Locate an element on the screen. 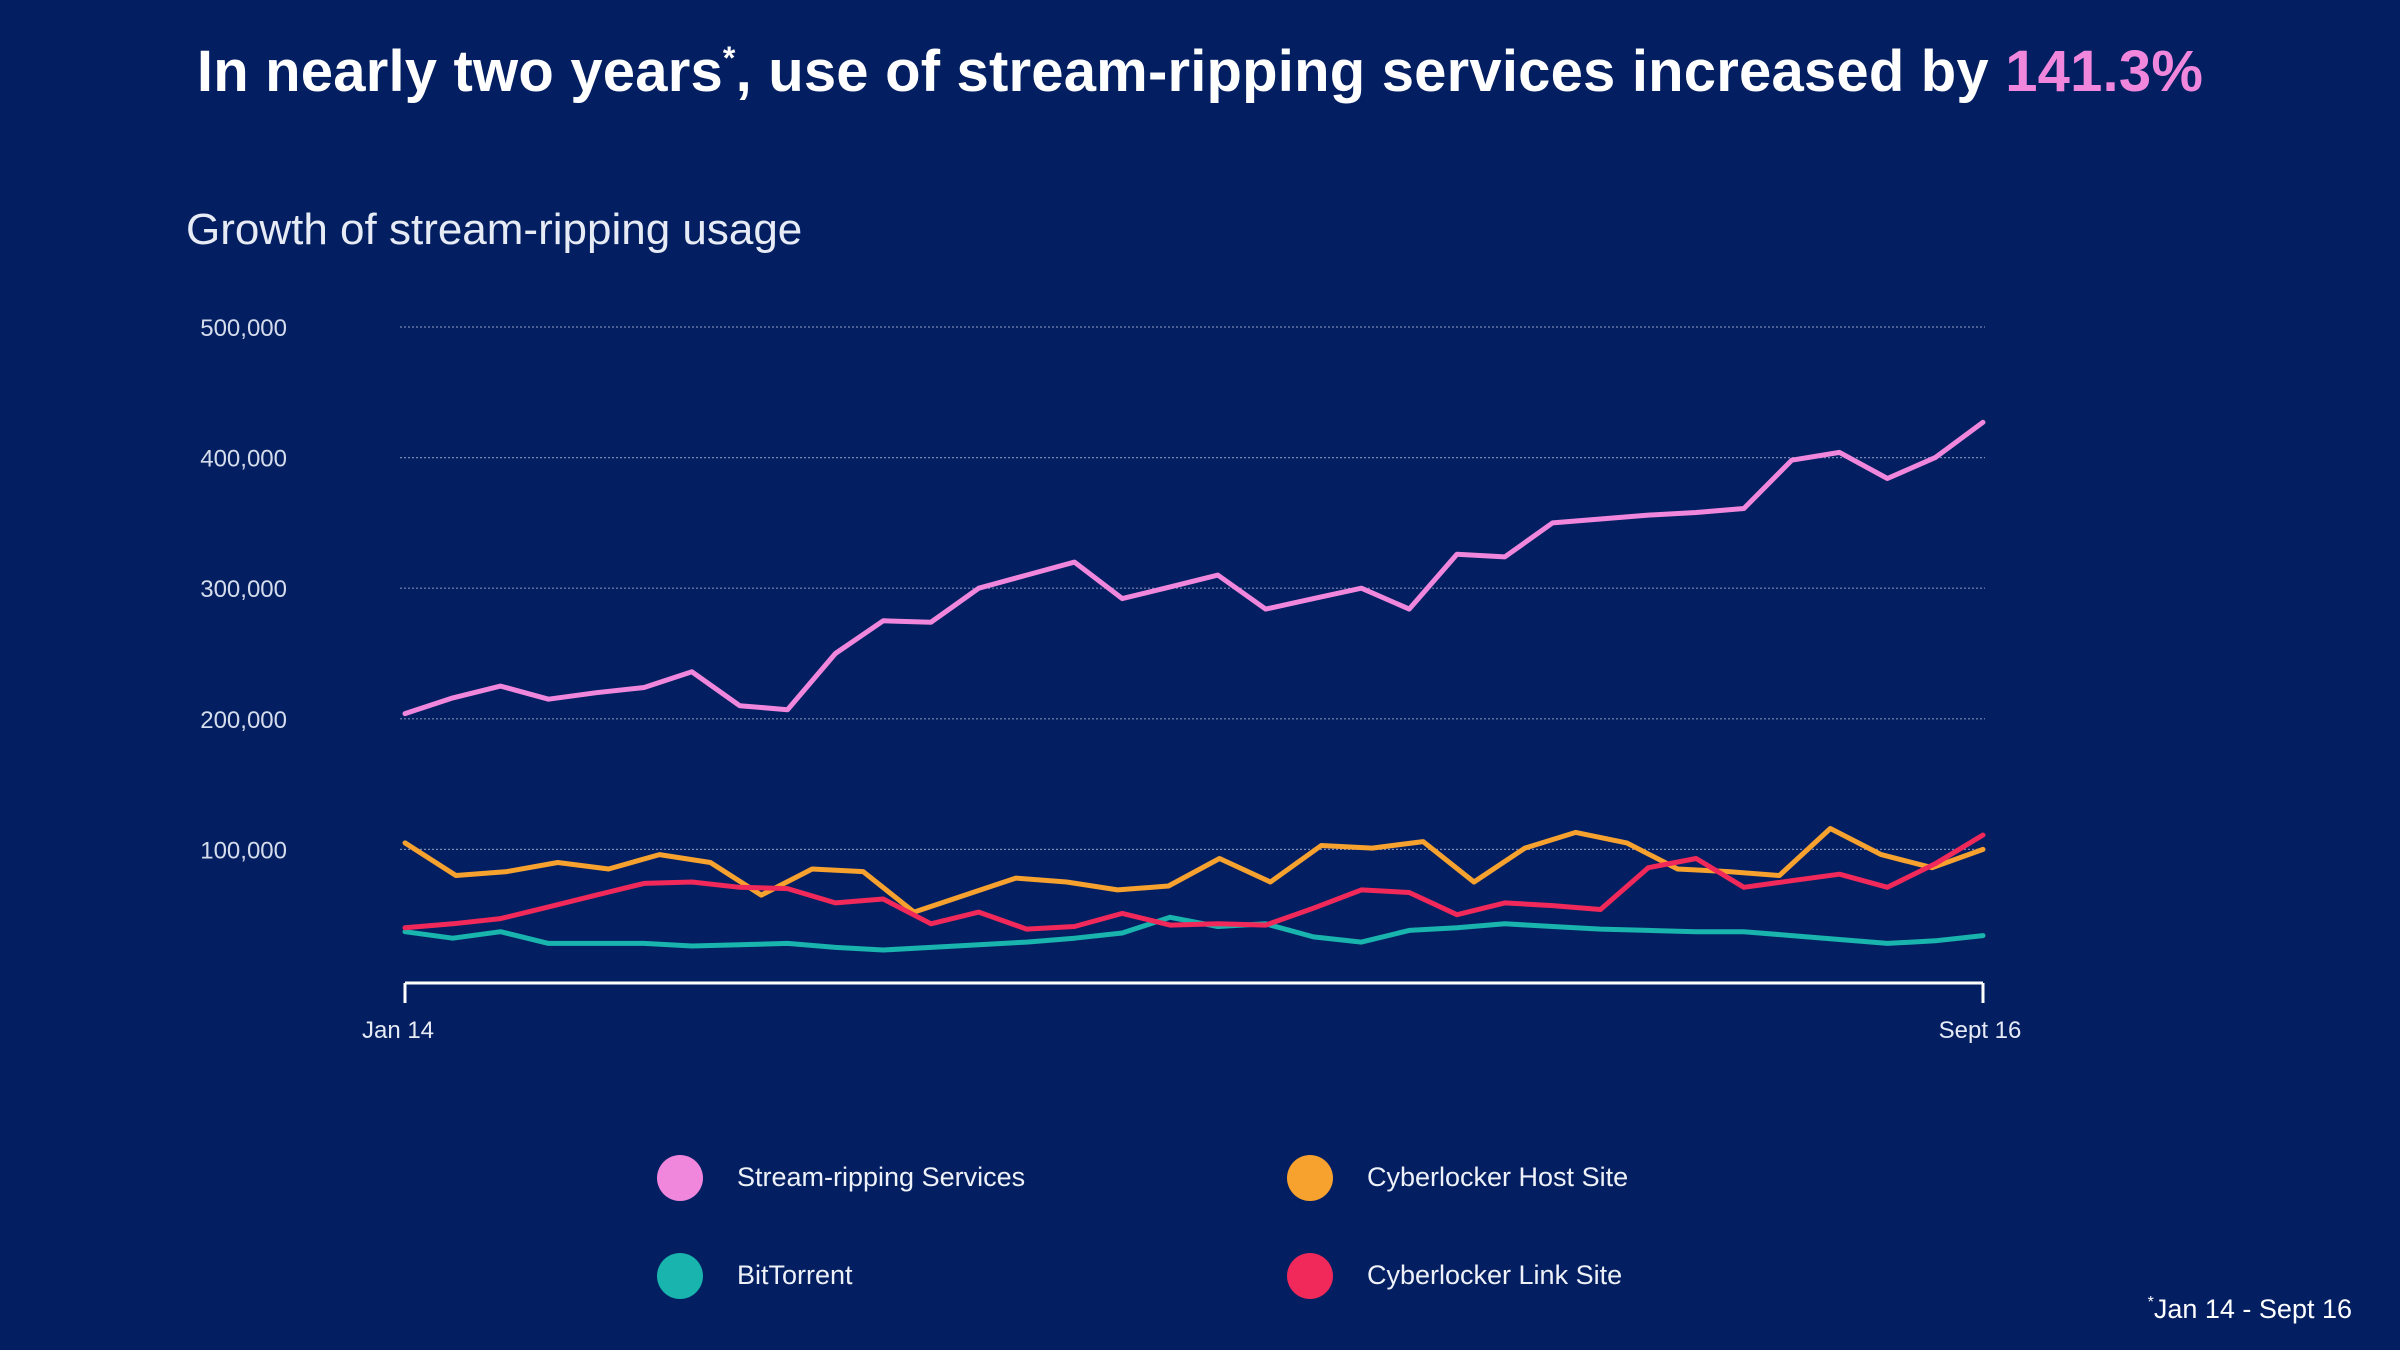 The width and height of the screenshot is (2400, 1350). y-tick-label-500000: 500,000 is located at coordinates (243, 328).